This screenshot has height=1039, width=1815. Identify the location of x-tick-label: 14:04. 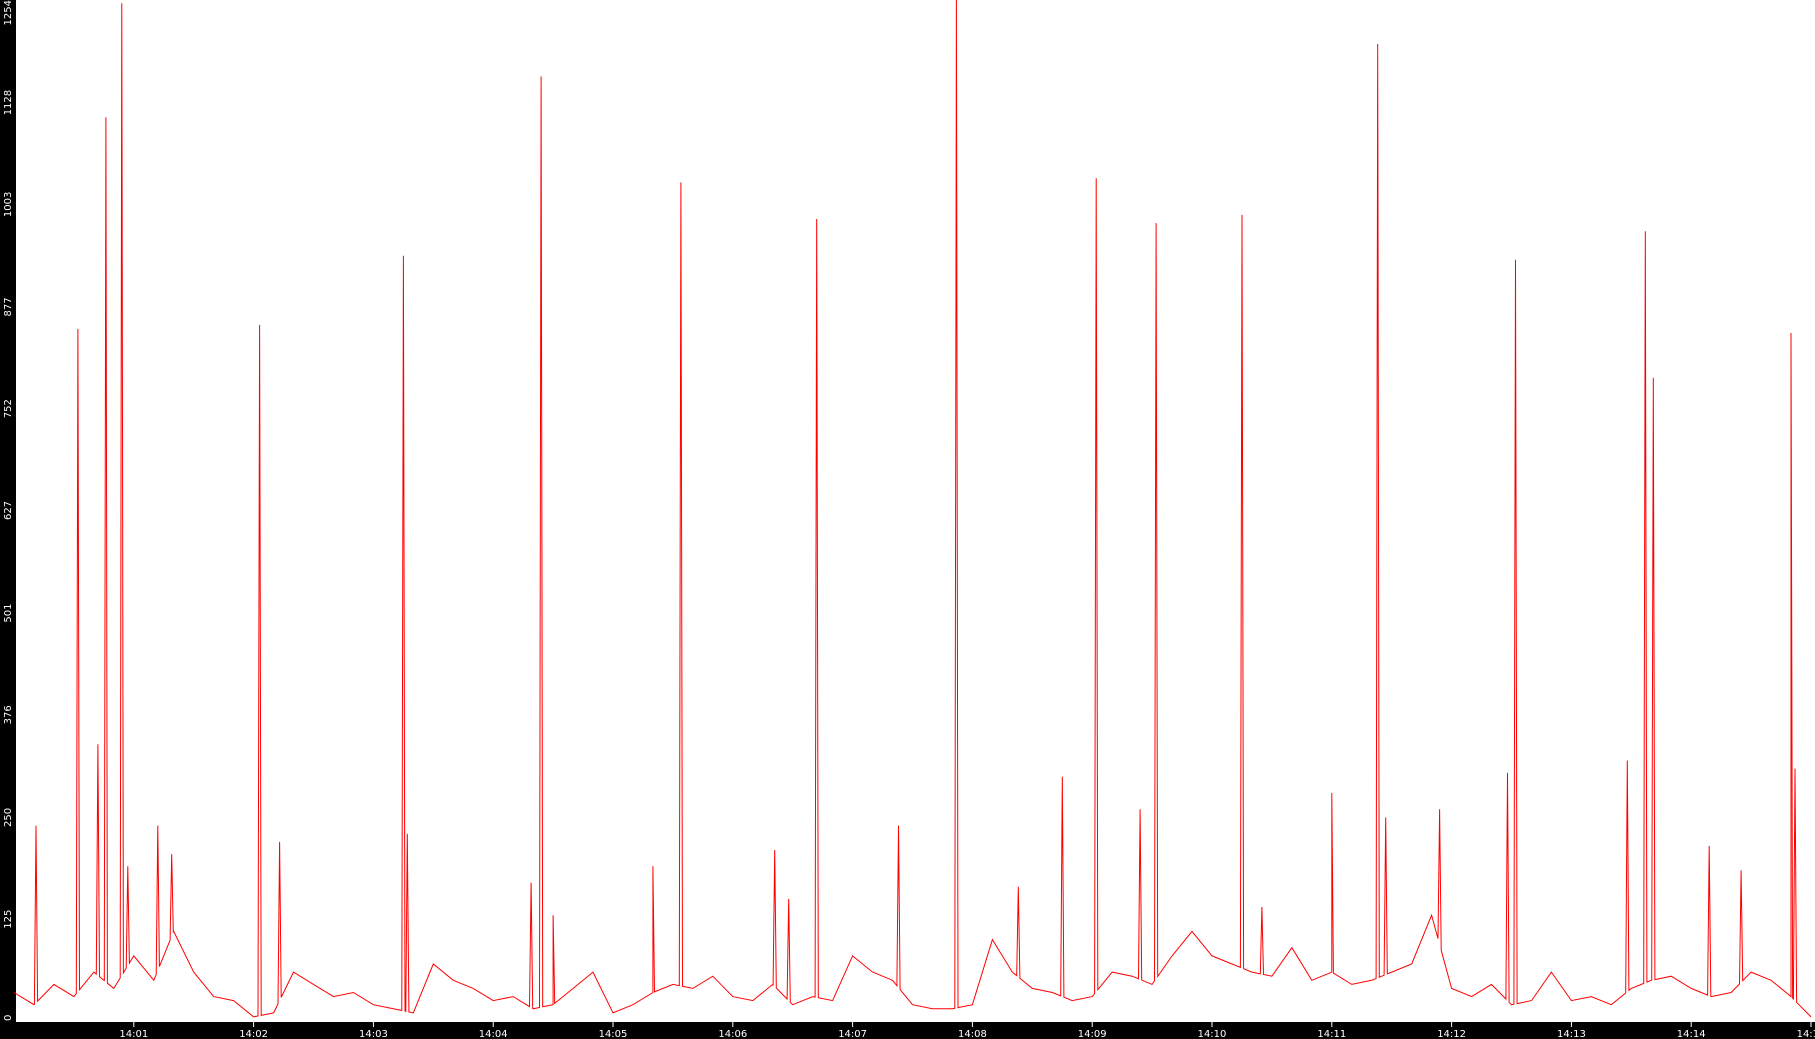
(493, 1034).